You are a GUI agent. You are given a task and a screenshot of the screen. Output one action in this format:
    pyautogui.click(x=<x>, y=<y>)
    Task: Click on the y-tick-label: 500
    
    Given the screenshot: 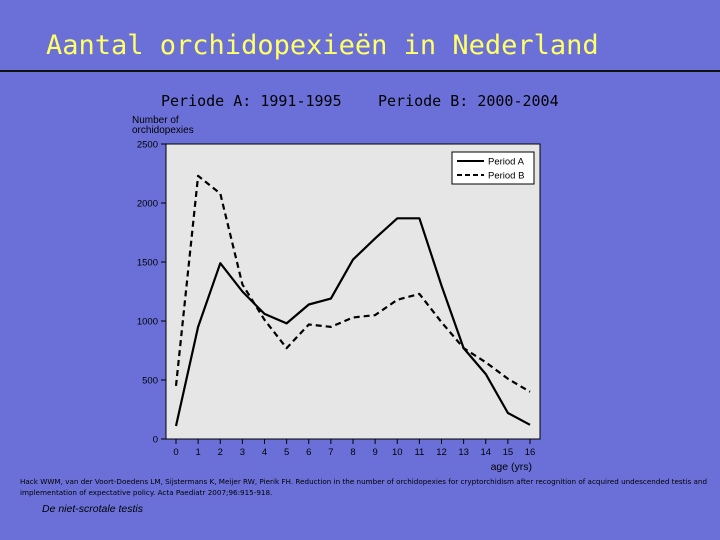 What is the action you would take?
    pyautogui.click(x=150, y=381)
    